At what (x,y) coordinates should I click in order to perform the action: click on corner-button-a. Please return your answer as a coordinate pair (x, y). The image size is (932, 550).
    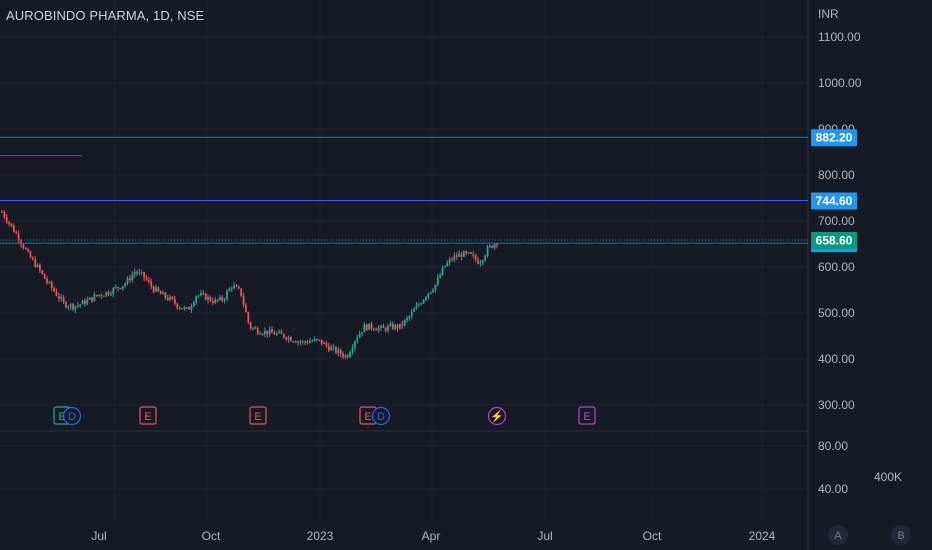
    Looking at the image, I should click on (838, 535).